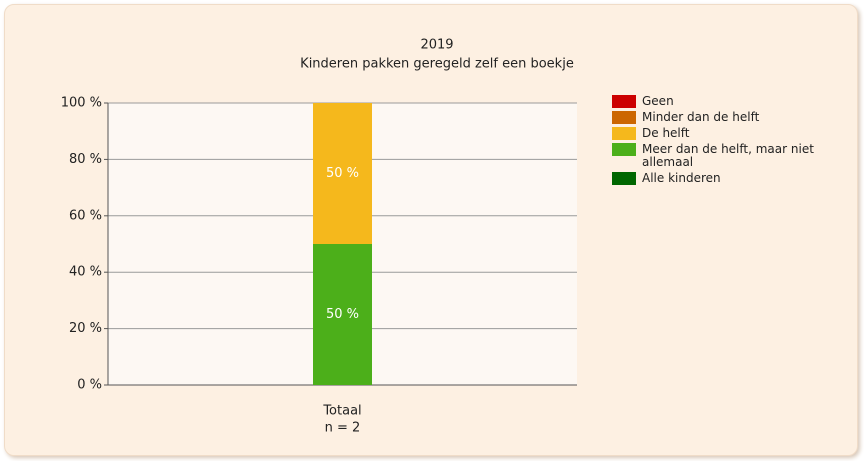  I want to click on y-tick-label: 100 %, so click(81, 103).